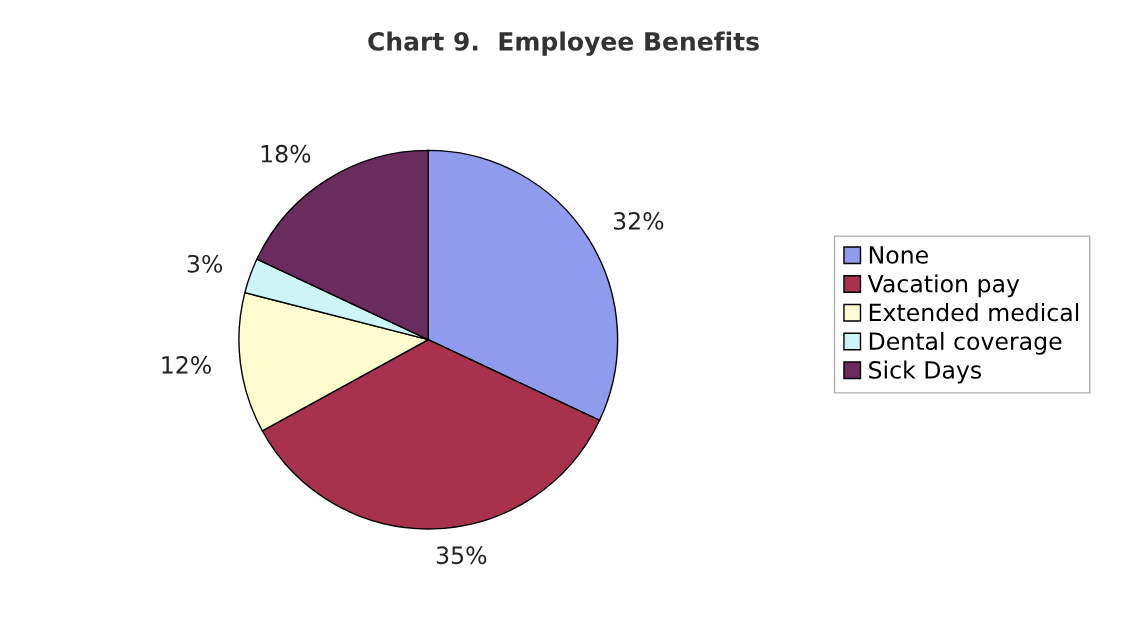  I want to click on chart-title: Chart 9. Employee Benefits, so click(563, 43).